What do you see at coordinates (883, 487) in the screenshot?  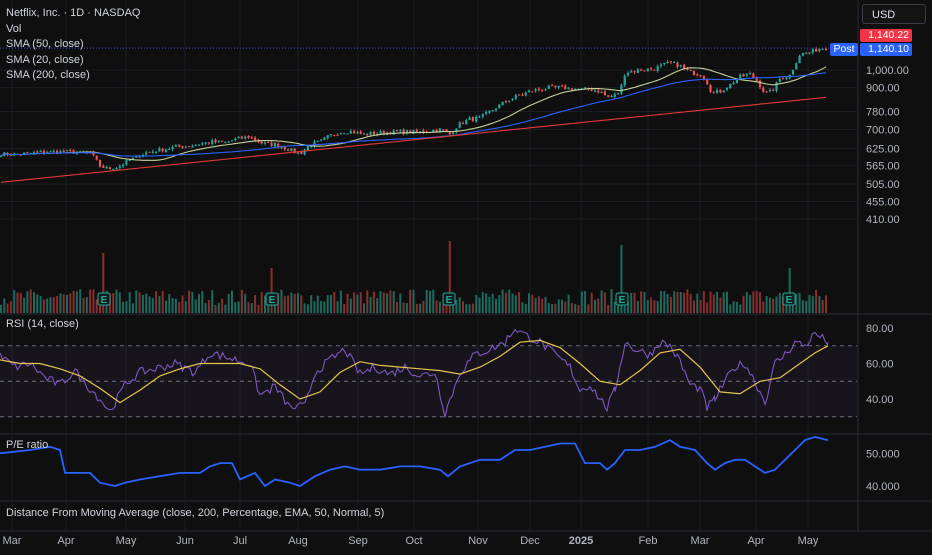 I see `pe-tick-label-1: 40.000` at bounding box center [883, 487].